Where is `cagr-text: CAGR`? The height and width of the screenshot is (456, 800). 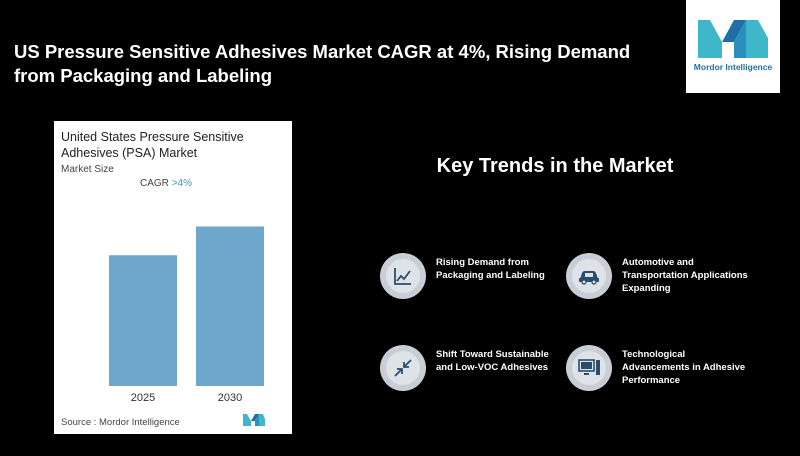
cagr-text: CAGR is located at coordinates (154, 183).